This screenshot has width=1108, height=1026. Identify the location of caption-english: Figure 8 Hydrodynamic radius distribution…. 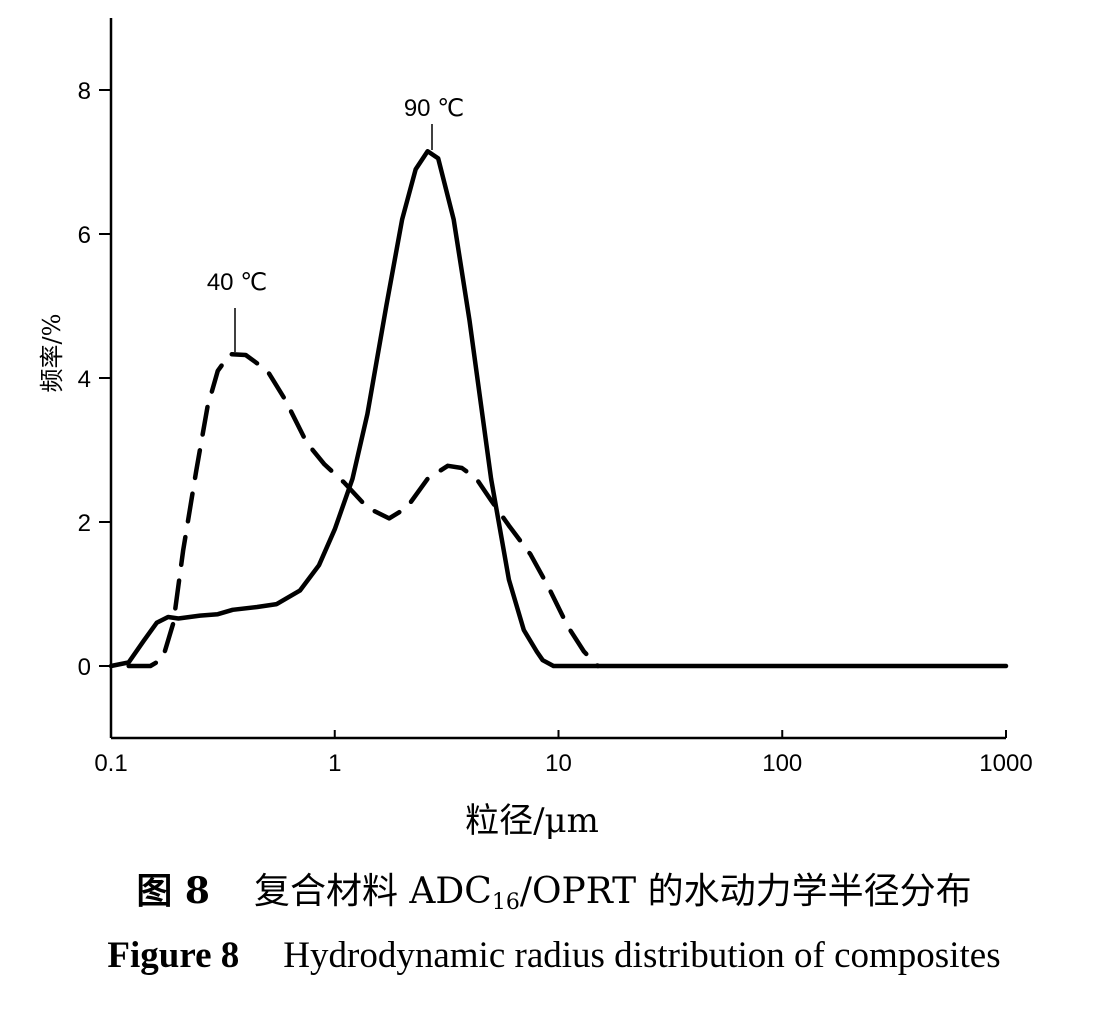
(554, 955).